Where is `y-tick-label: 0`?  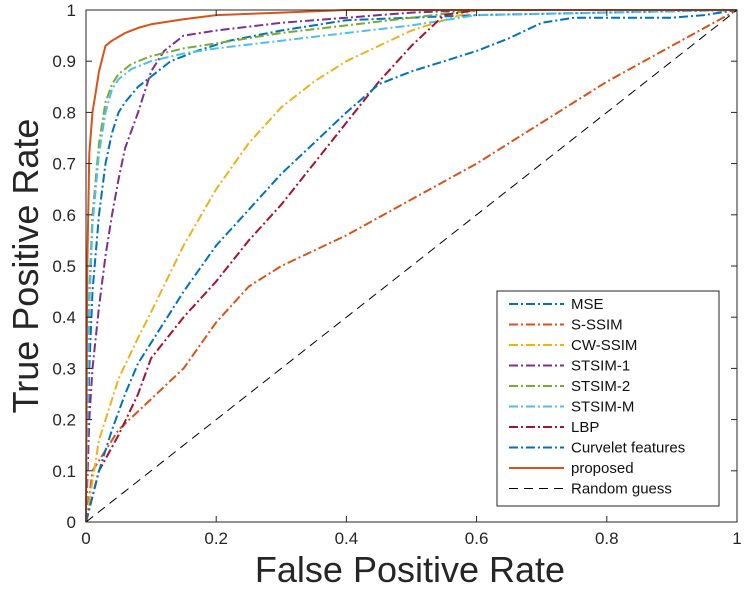 y-tick-label: 0 is located at coordinates (71, 522).